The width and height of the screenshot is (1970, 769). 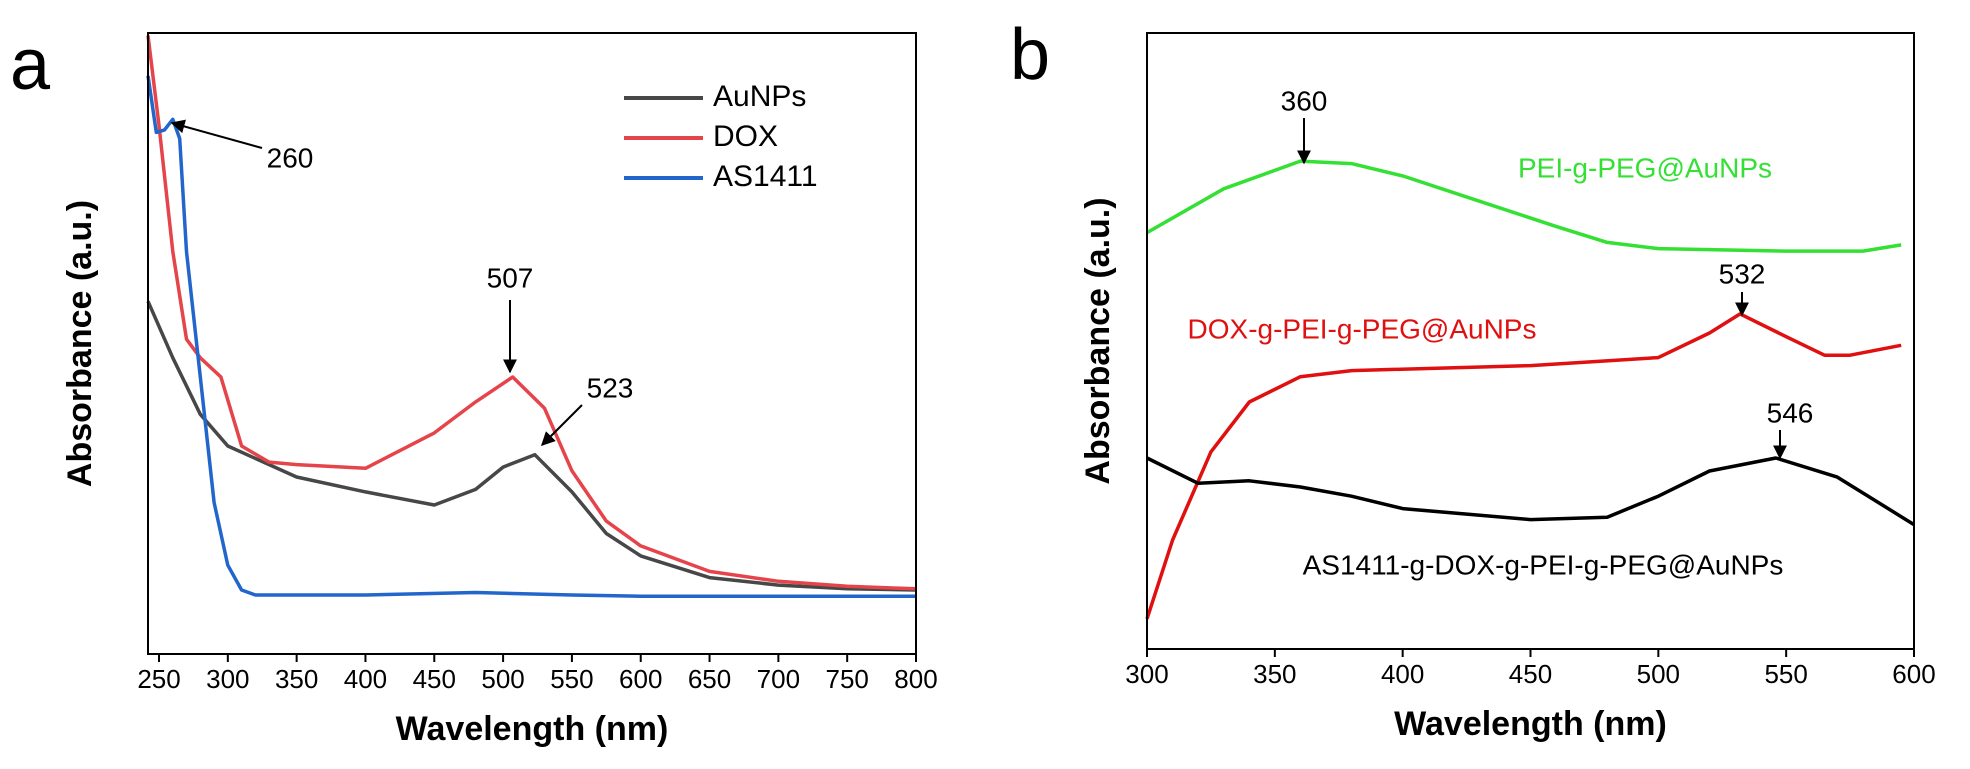 What do you see at coordinates (1645, 167) in the screenshot?
I see `series-label: PEI-g-PEG@AuNPs` at bounding box center [1645, 167].